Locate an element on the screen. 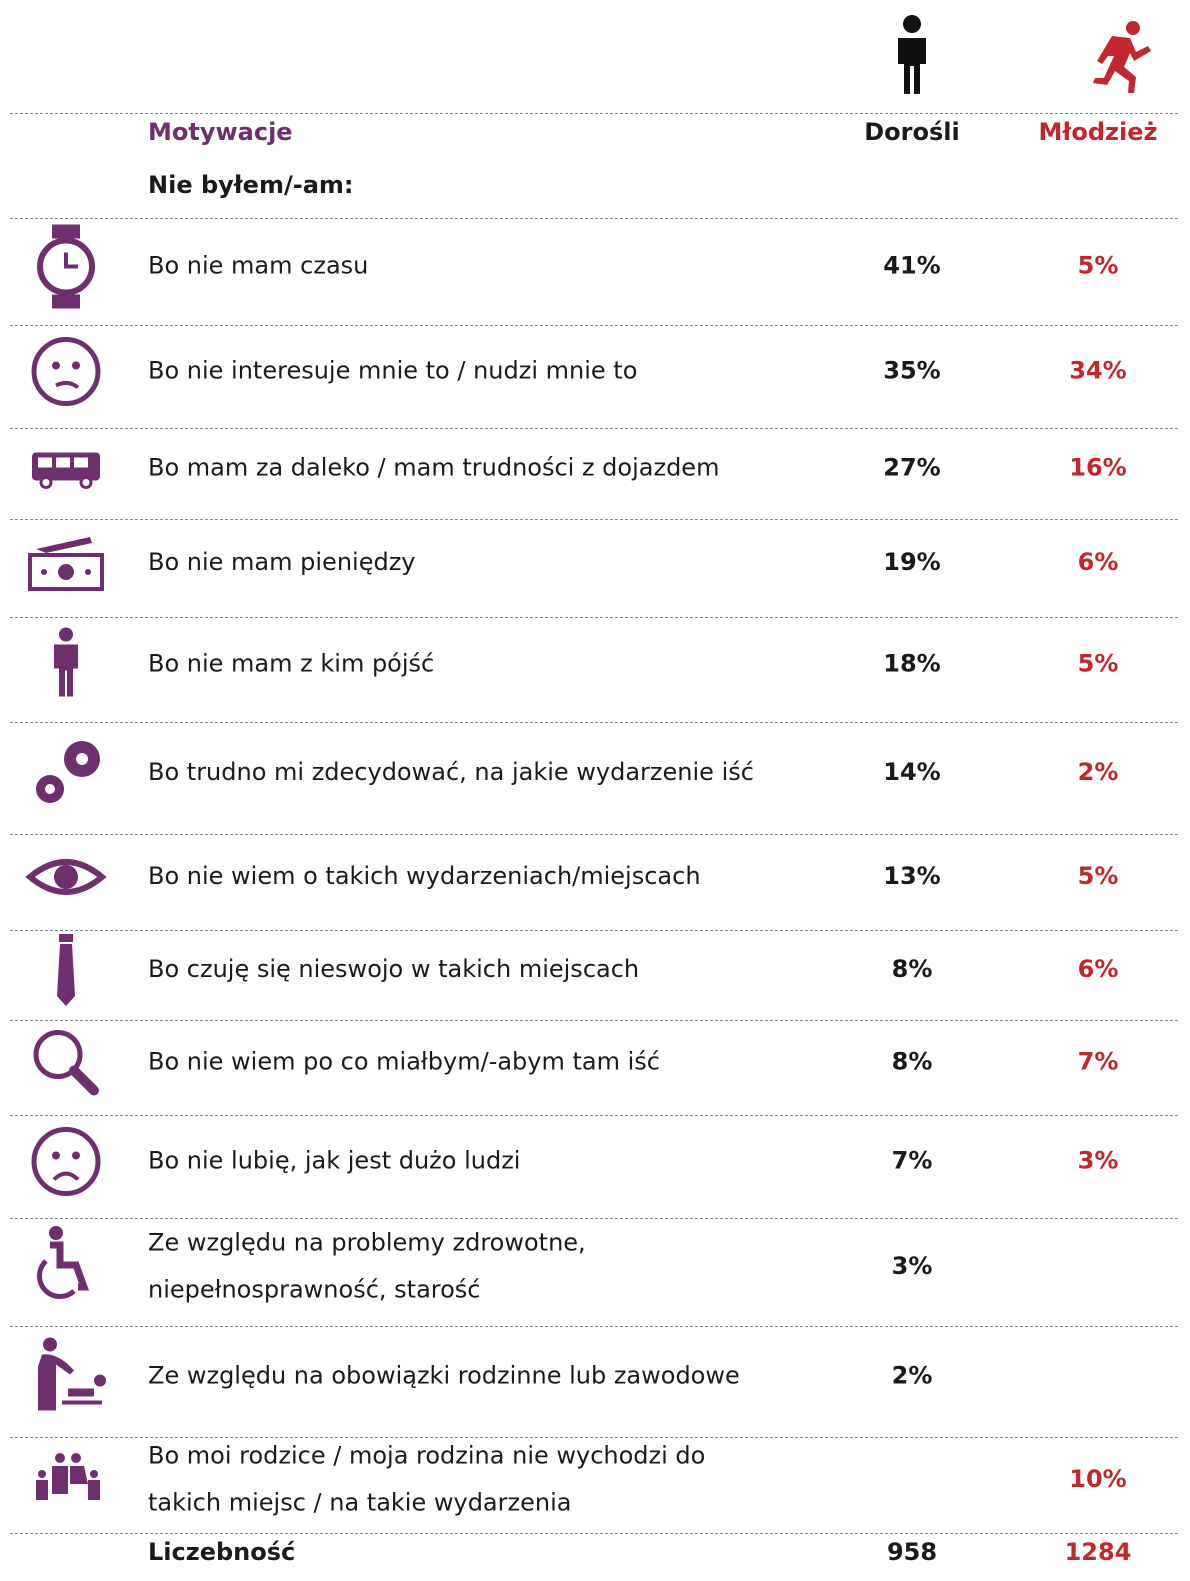  youth-header-icon is located at coordinates (1122, 57).